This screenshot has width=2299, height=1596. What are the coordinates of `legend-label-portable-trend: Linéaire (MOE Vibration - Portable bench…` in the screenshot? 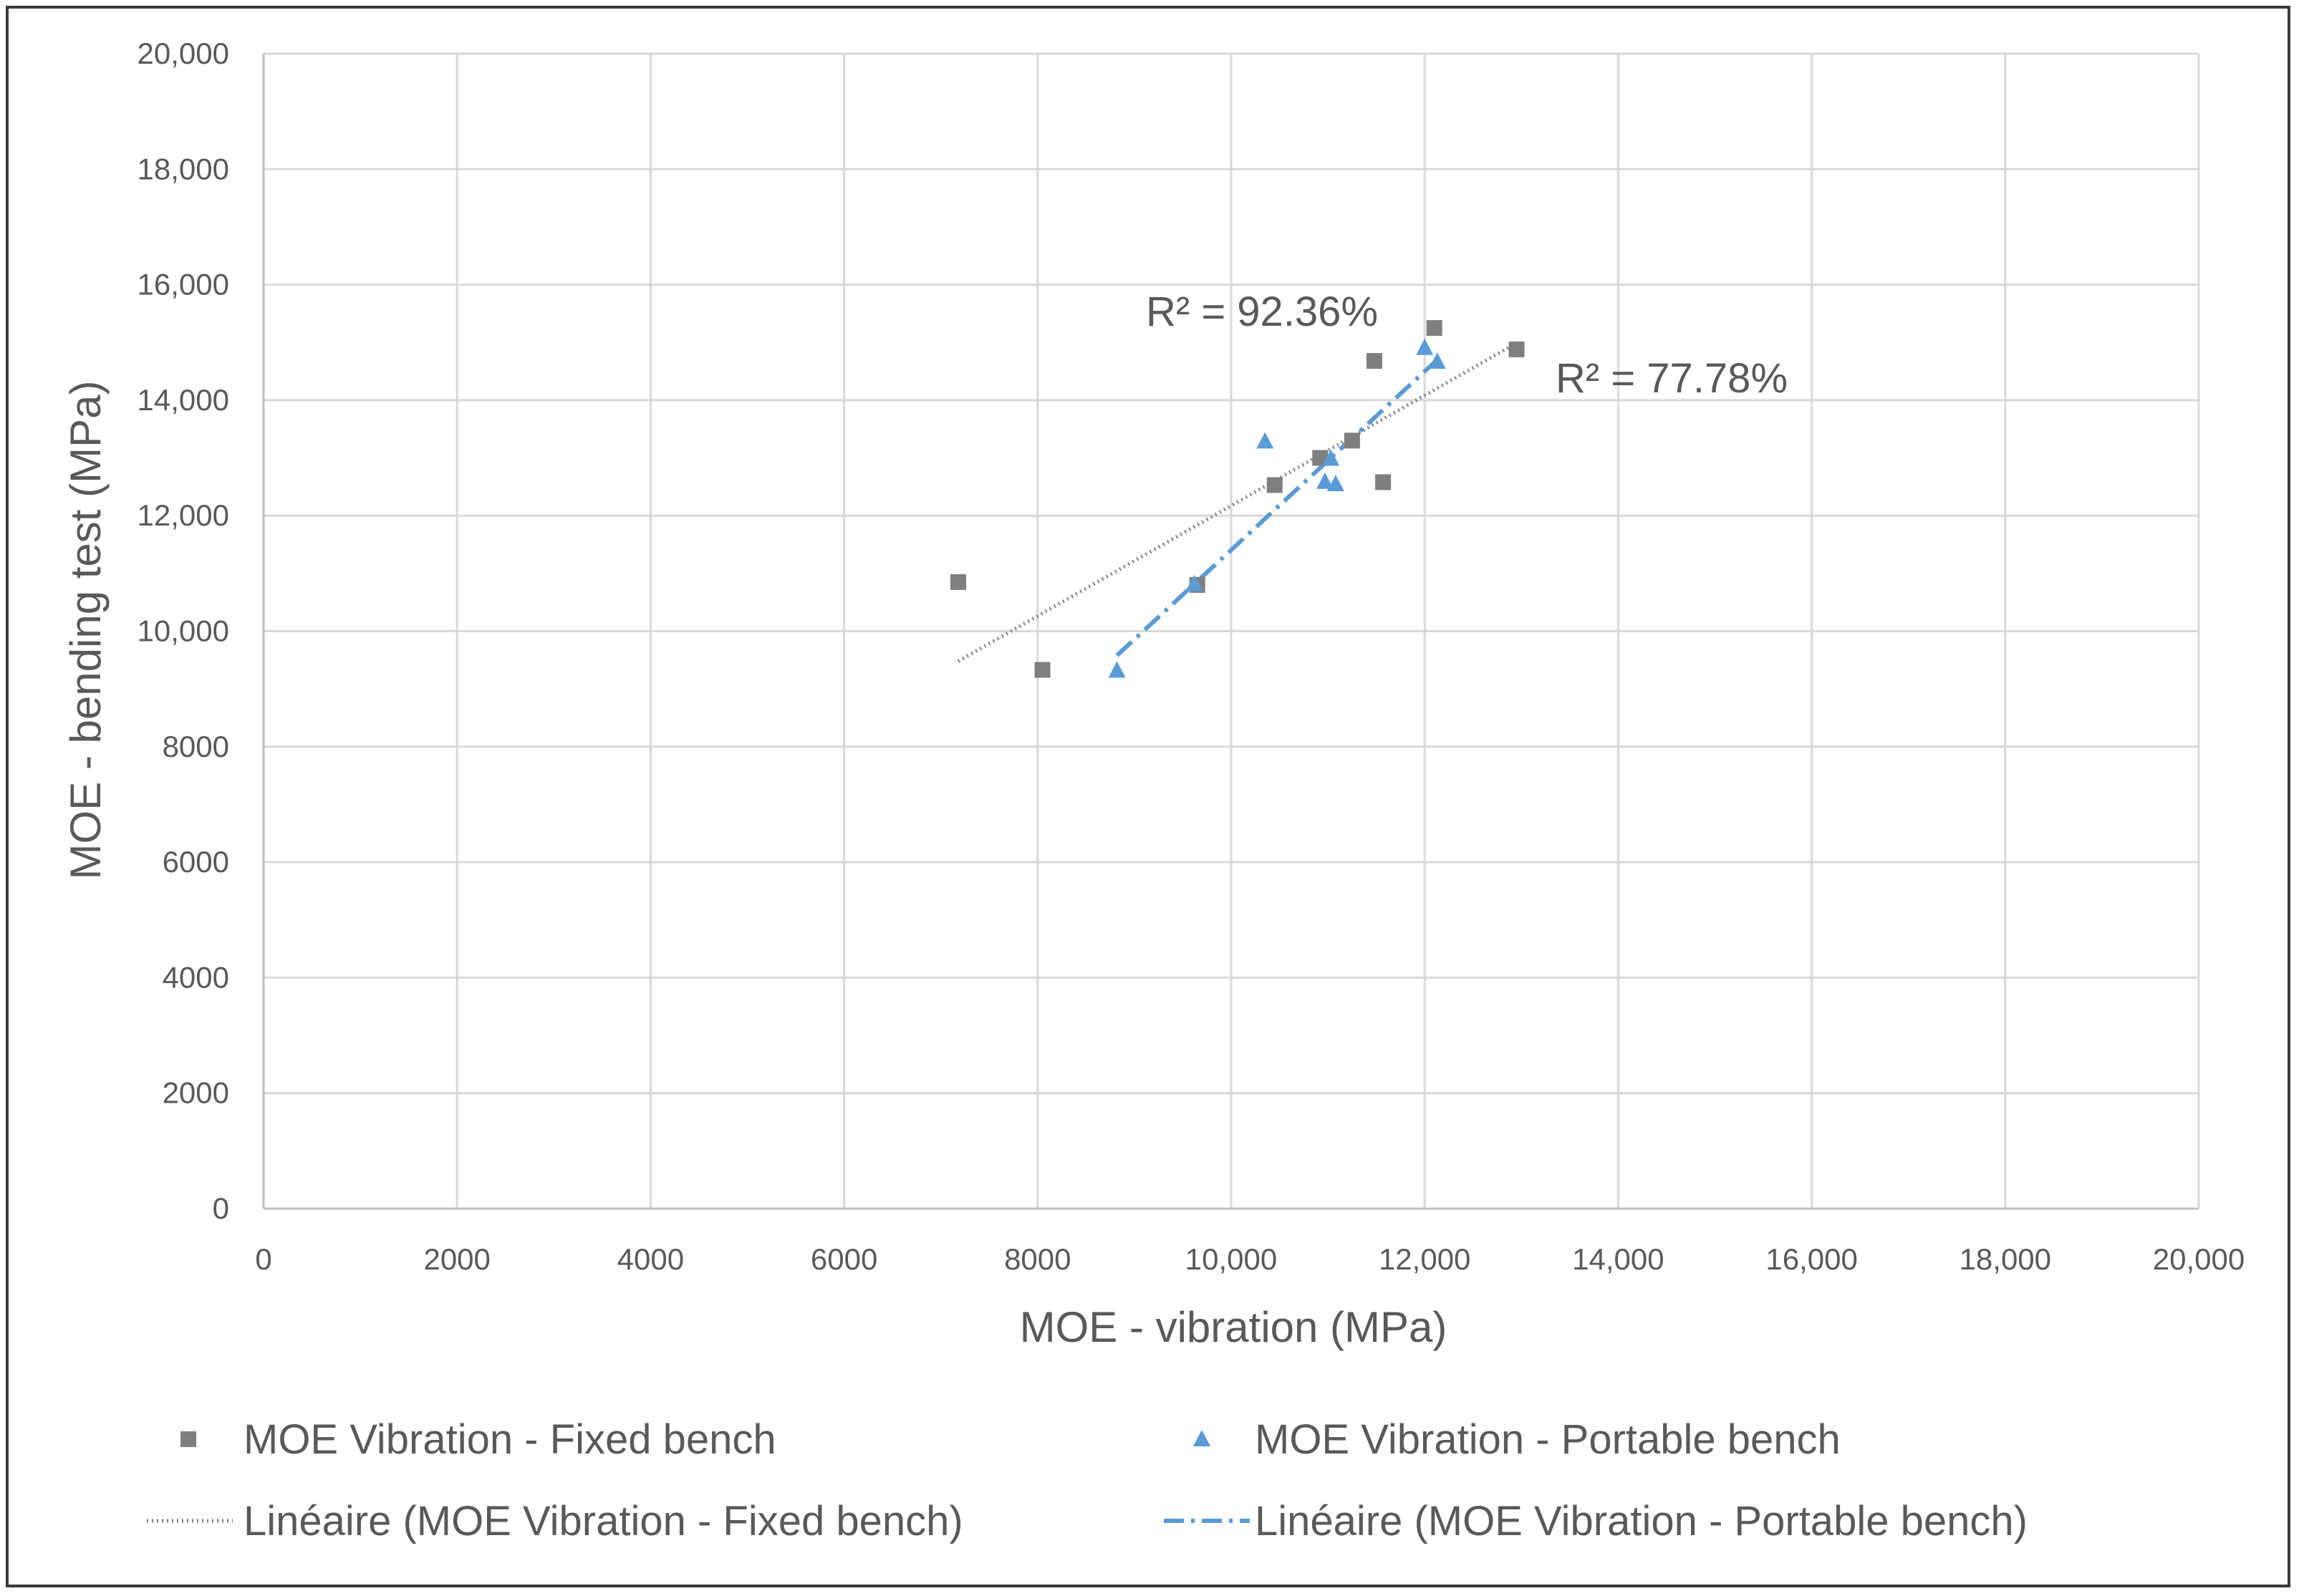 It's located at (1642, 1521).